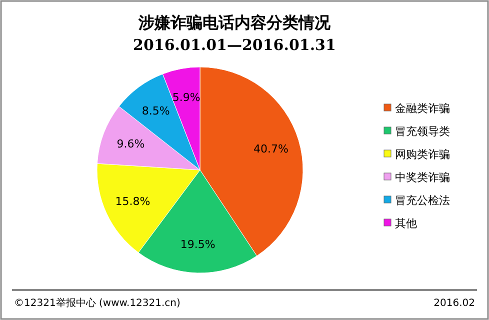 This screenshot has height=320, width=489. What do you see at coordinates (422, 154) in the screenshot?
I see `legend-label: 网购类诈骗` at bounding box center [422, 154].